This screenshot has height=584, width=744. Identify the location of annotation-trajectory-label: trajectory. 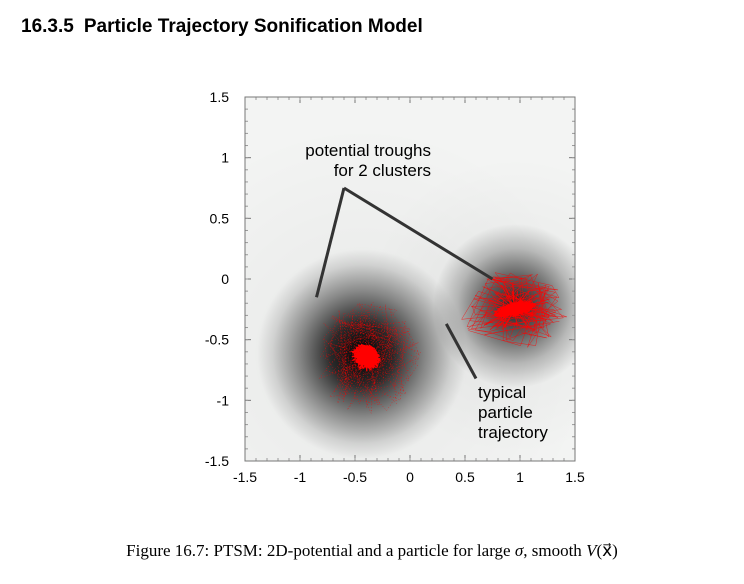
(513, 432).